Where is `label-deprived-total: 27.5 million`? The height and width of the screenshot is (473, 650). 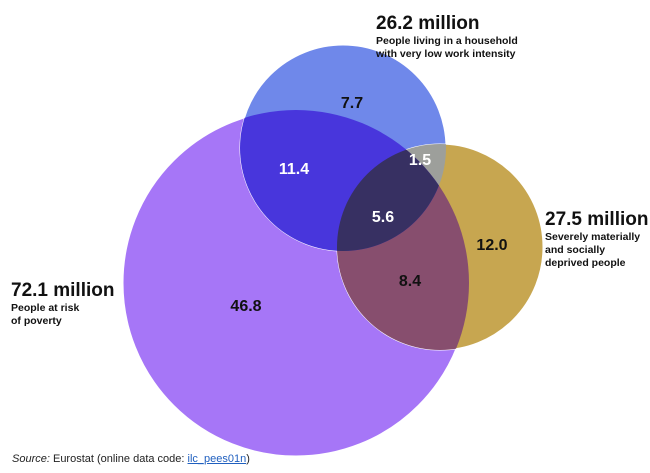 label-deprived-total: 27.5 million is located at coordinates (597, 219).